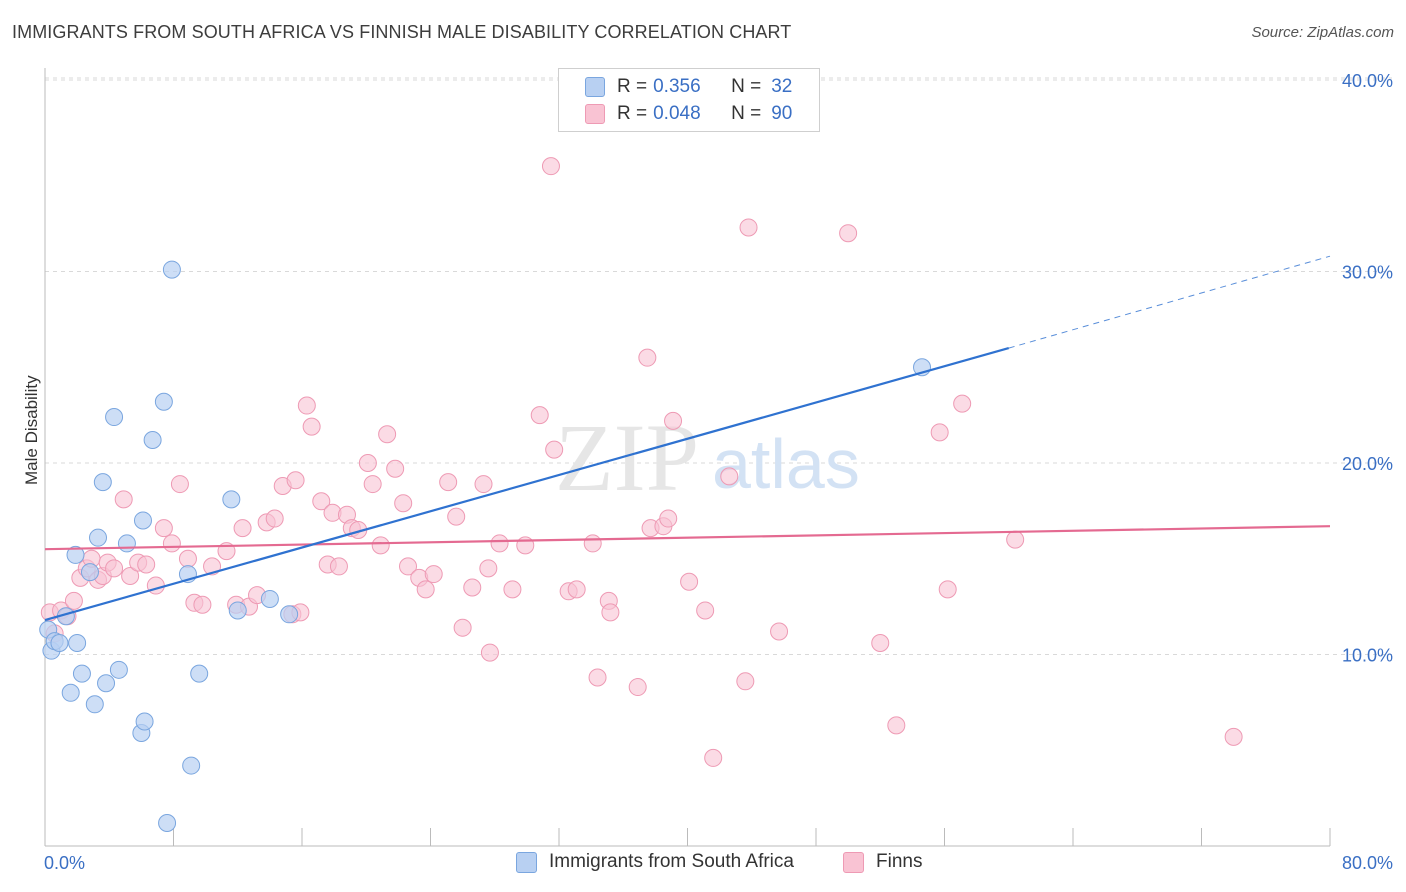 The image size is (1406, 892). What do you see at coordinates (64, 863) in the screenshot?
I see `x-tick-label: 0.0%` at bounding box center [64, 863].